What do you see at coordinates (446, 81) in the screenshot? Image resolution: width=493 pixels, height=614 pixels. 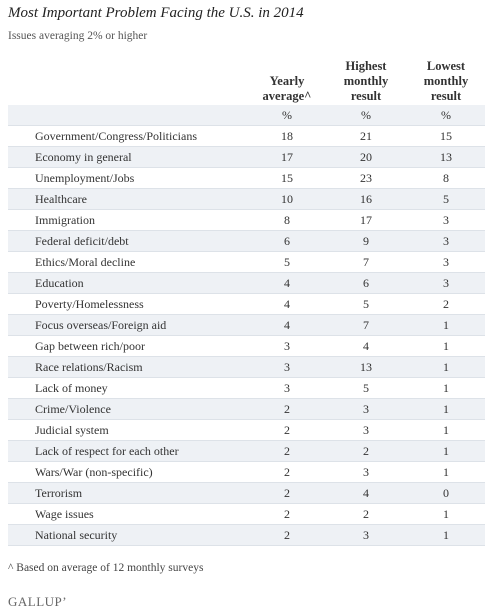 I see `column-header: Lowest monthly result` at bounding box center [446, 81].